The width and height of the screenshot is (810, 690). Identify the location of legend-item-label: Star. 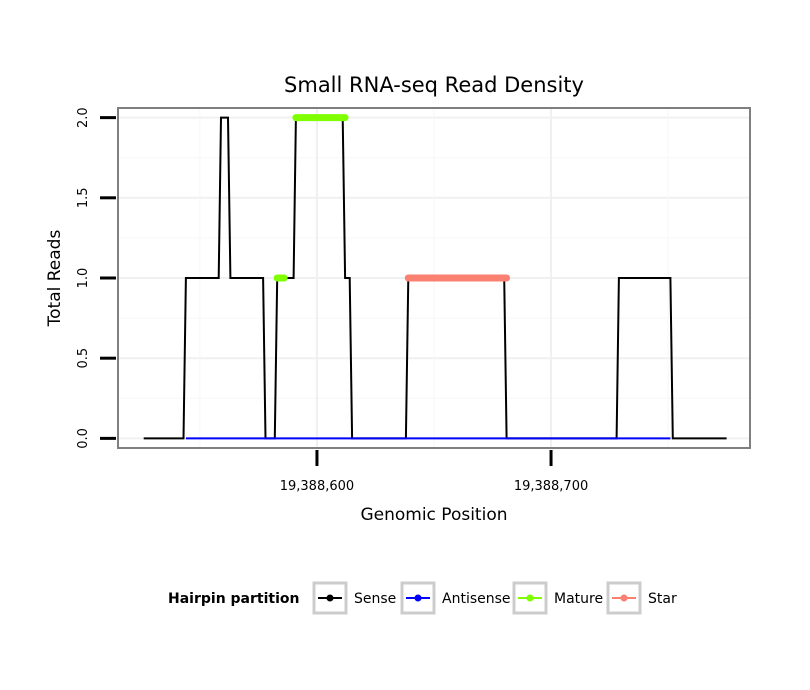
(662, 599).